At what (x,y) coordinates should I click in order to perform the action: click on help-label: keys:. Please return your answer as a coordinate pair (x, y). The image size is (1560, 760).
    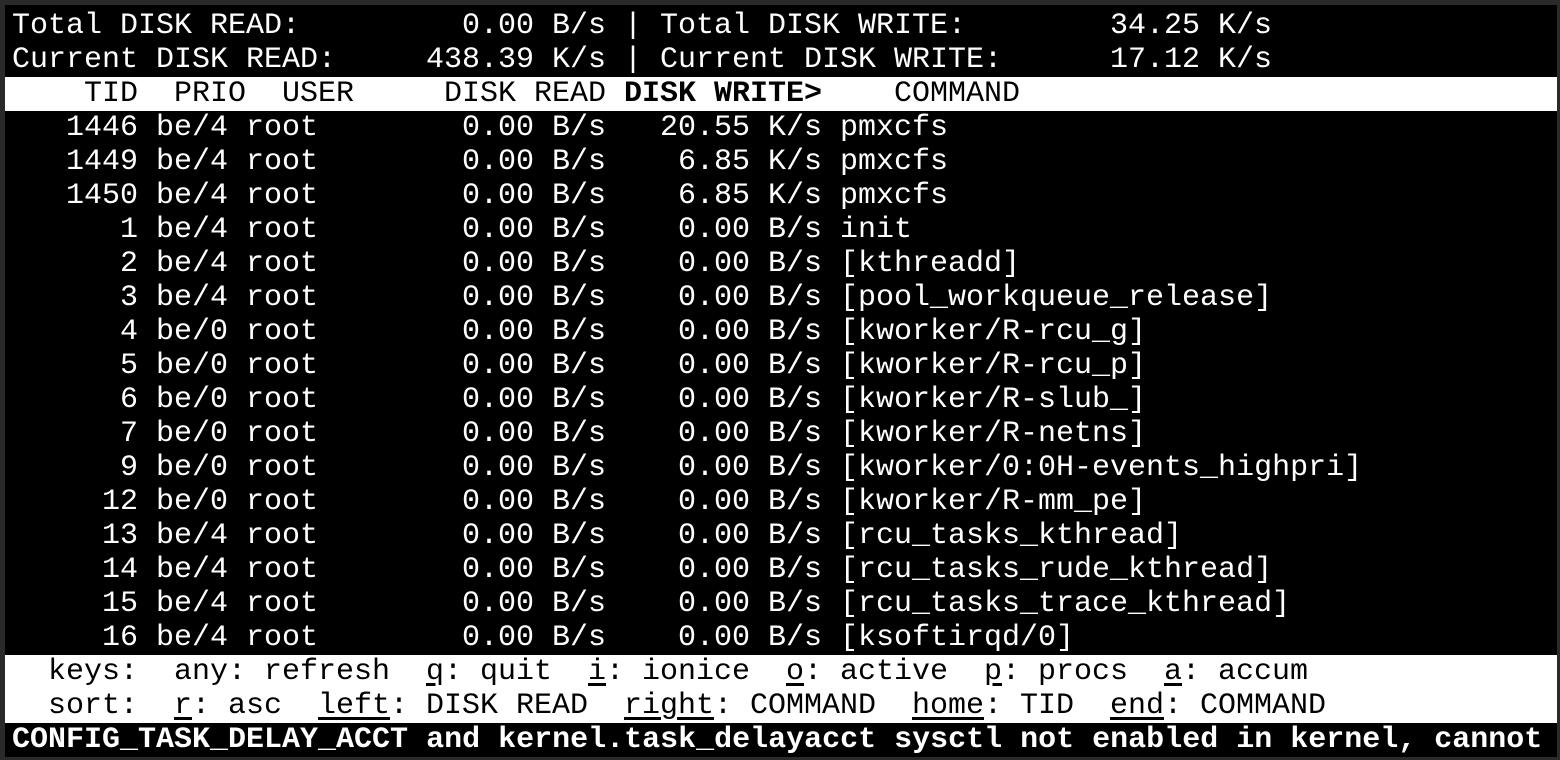
    Looking at the image, I should click on (93, 672).